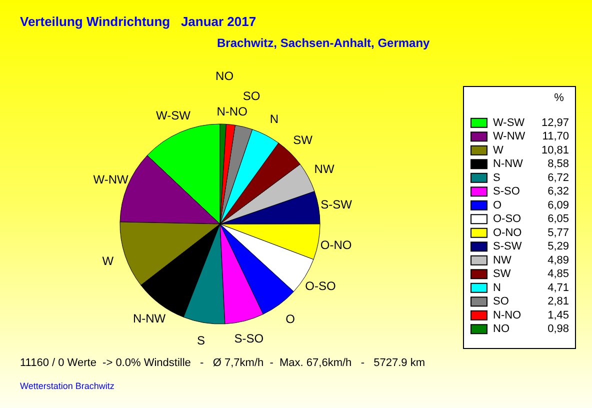 This screenshot has width=592, height=408. Describe the element at coordinates (558, 302) in the screenshot. I see `data-label: 2,81` at that location.